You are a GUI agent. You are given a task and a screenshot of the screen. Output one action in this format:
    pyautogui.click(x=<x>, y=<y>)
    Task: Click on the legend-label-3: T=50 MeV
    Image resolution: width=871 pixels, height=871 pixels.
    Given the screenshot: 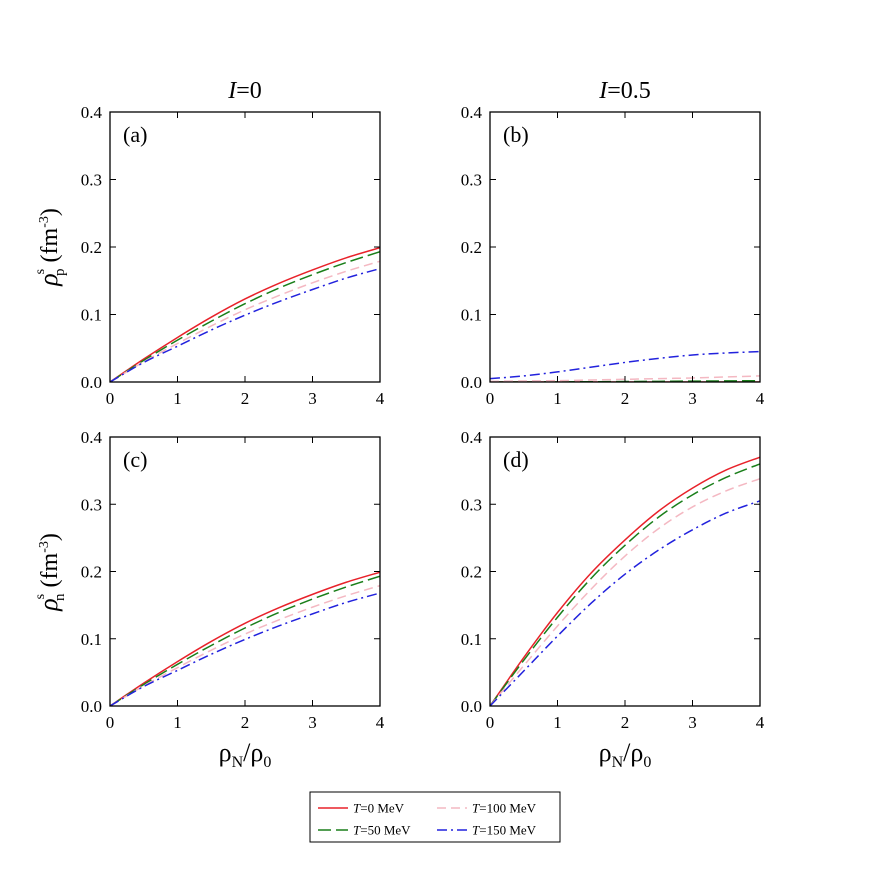 What is the action you would take?
    pyautogui.click(x=382, y=830)
    